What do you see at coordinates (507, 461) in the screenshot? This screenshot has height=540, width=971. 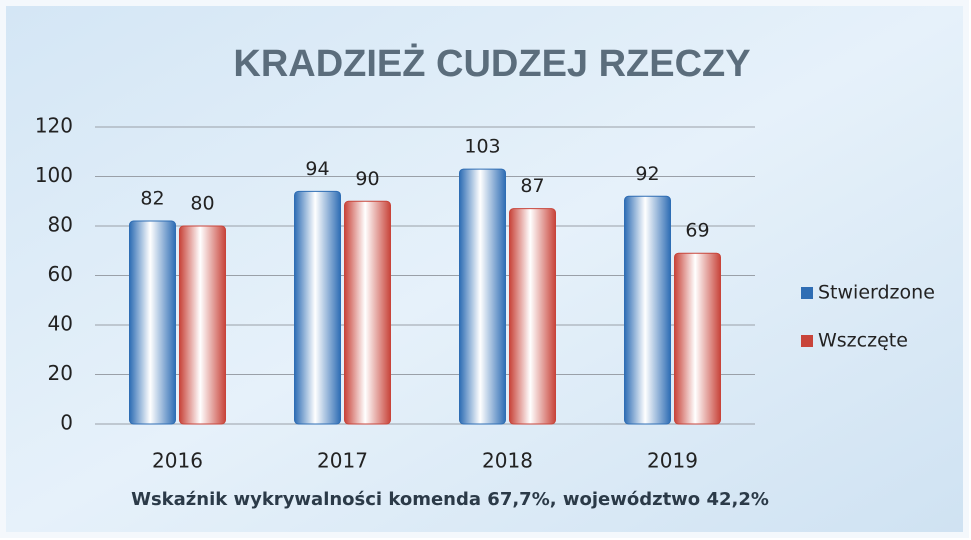 I see `x-tick-label: 2018` at bounding box center [507, 461].